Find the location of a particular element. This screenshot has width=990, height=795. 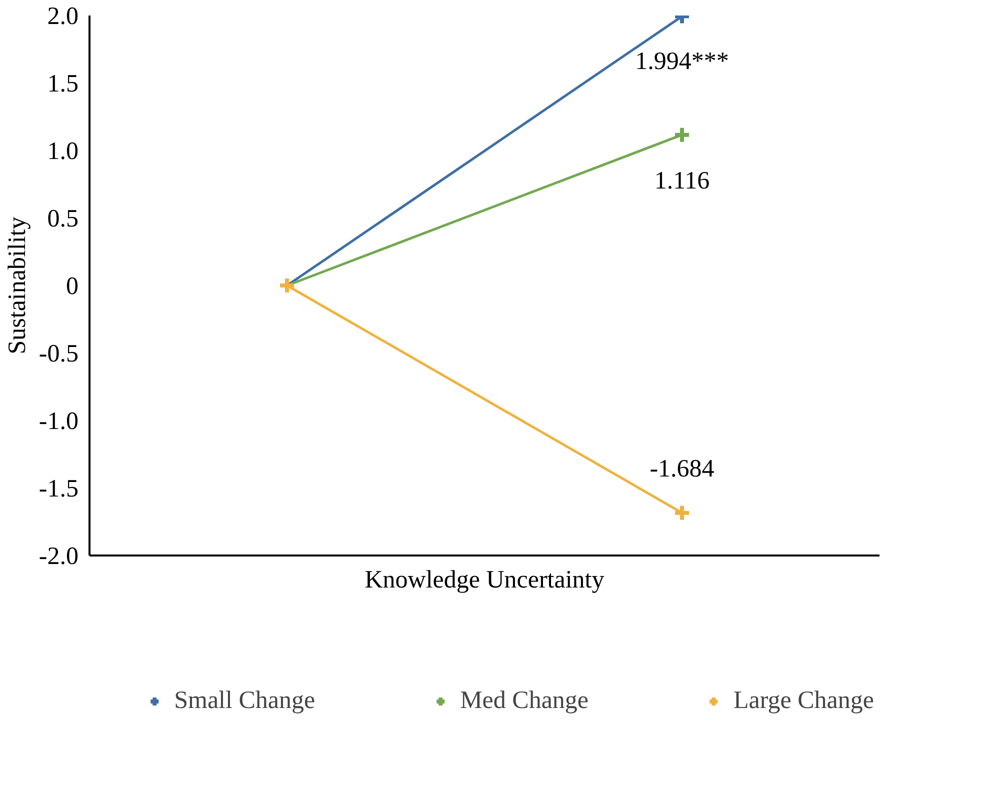

data-label: -1.684 is located at coordinates (682, 468).